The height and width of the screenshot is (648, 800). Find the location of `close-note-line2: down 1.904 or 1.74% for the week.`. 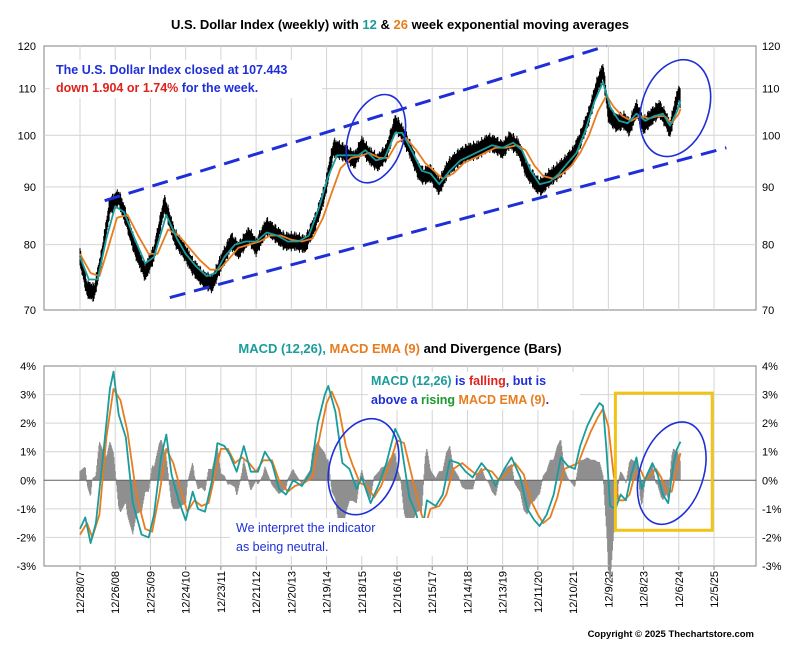

close-note-line2: down 1.904 or 1.74% for the week. is located at coordinates (157, 88).